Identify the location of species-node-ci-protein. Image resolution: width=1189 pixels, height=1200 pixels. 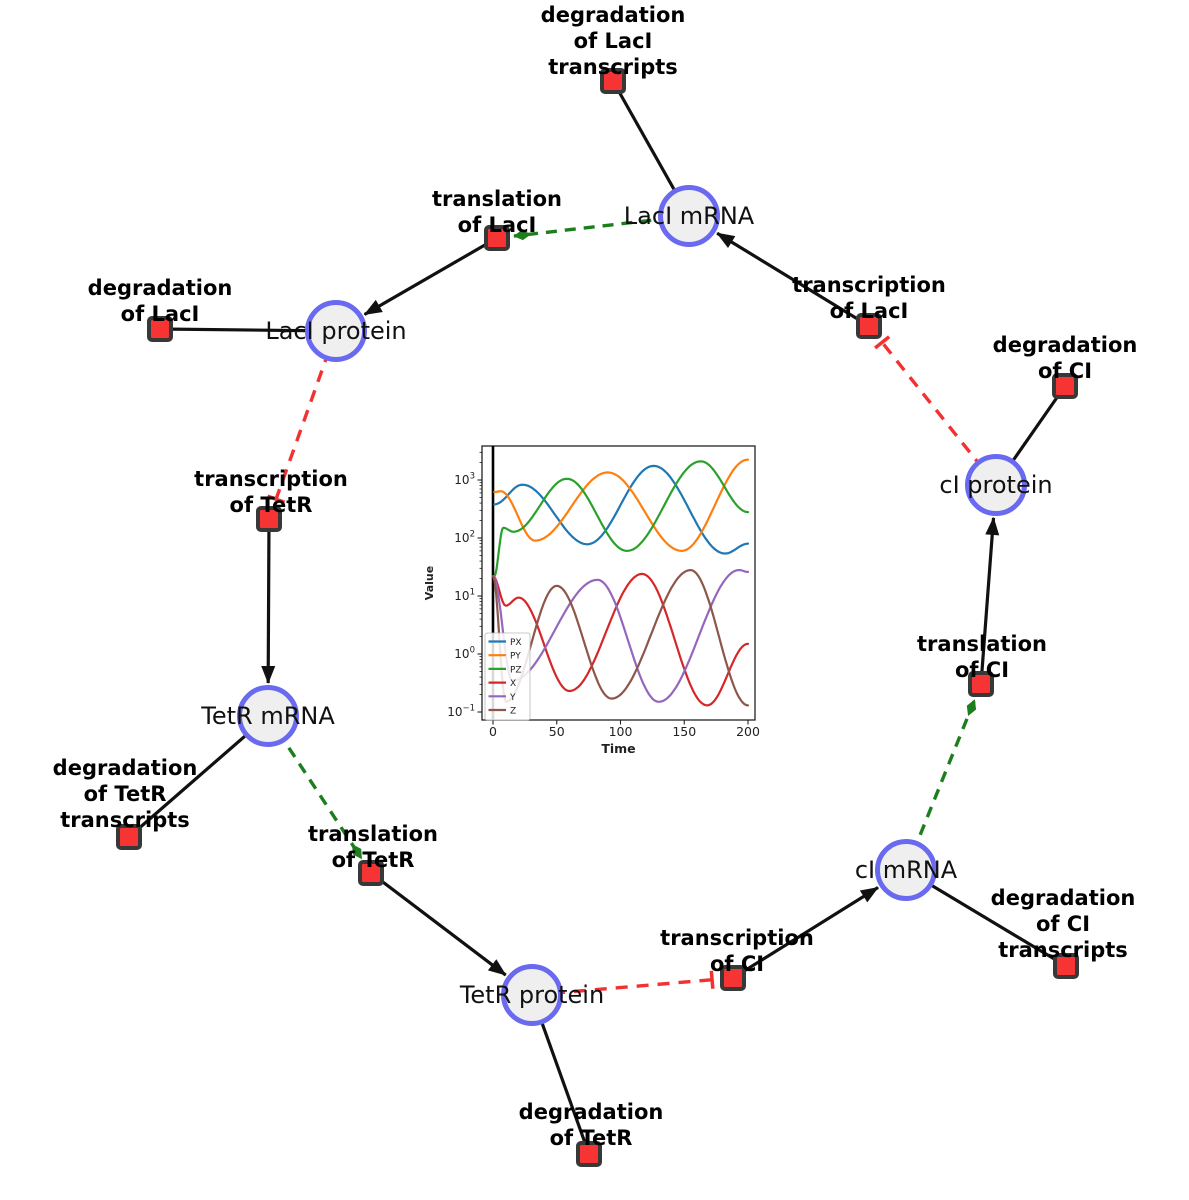
(996, 485).